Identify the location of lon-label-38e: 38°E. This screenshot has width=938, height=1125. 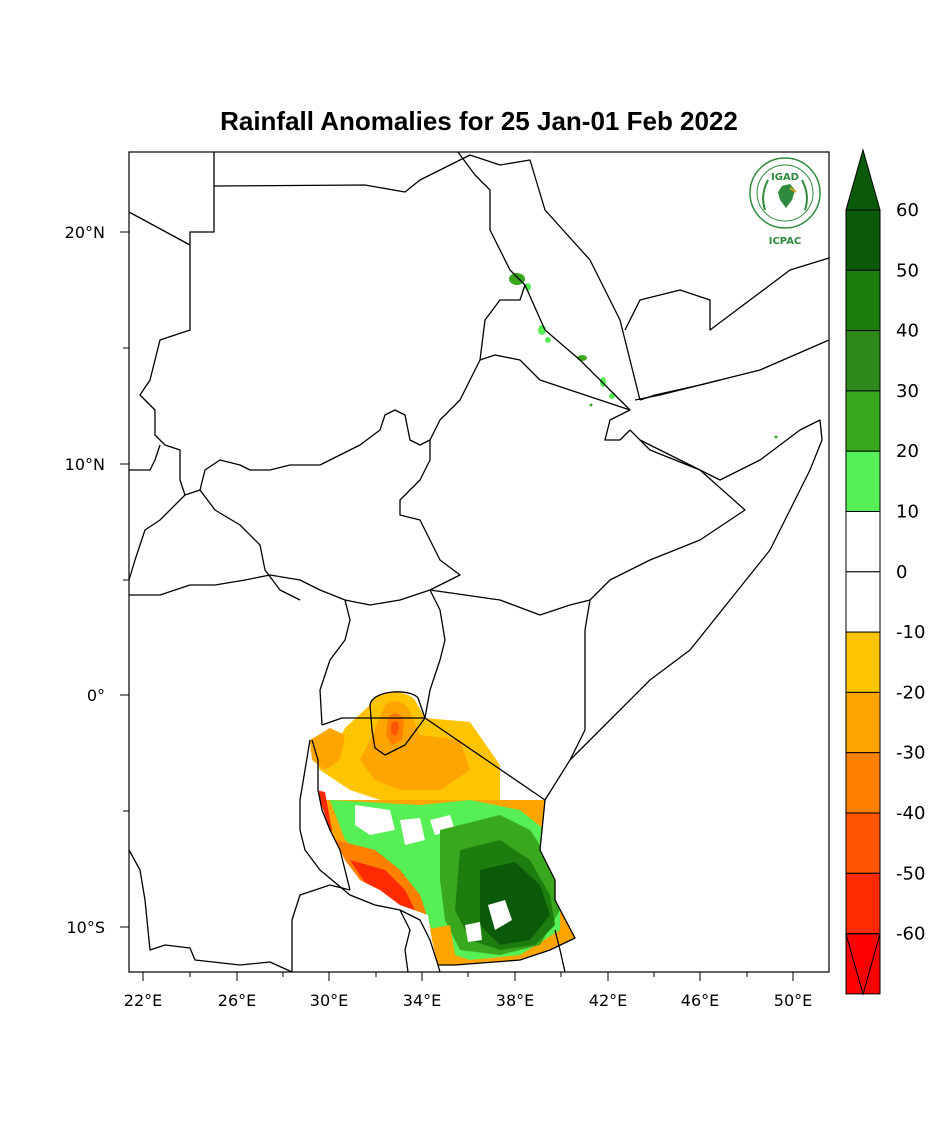
(515, 1000).